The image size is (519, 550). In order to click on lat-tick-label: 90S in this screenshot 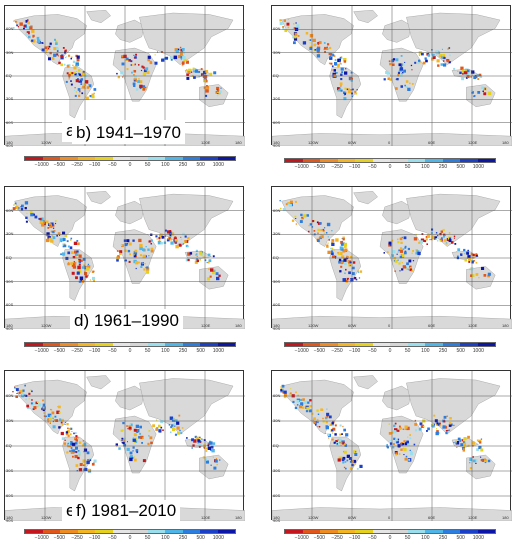, I will do `click(10, 328)`.